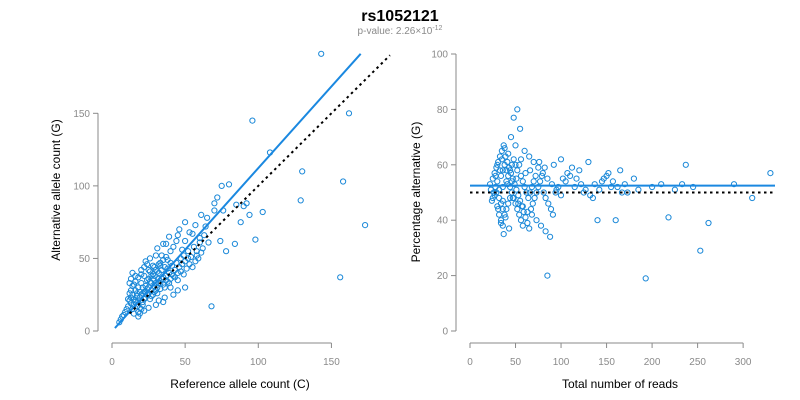 The image size is (800, 400). Describe the element at coordinates (112, 362) in the screenshot. I see `left-x-tick-label: 0` at that location.